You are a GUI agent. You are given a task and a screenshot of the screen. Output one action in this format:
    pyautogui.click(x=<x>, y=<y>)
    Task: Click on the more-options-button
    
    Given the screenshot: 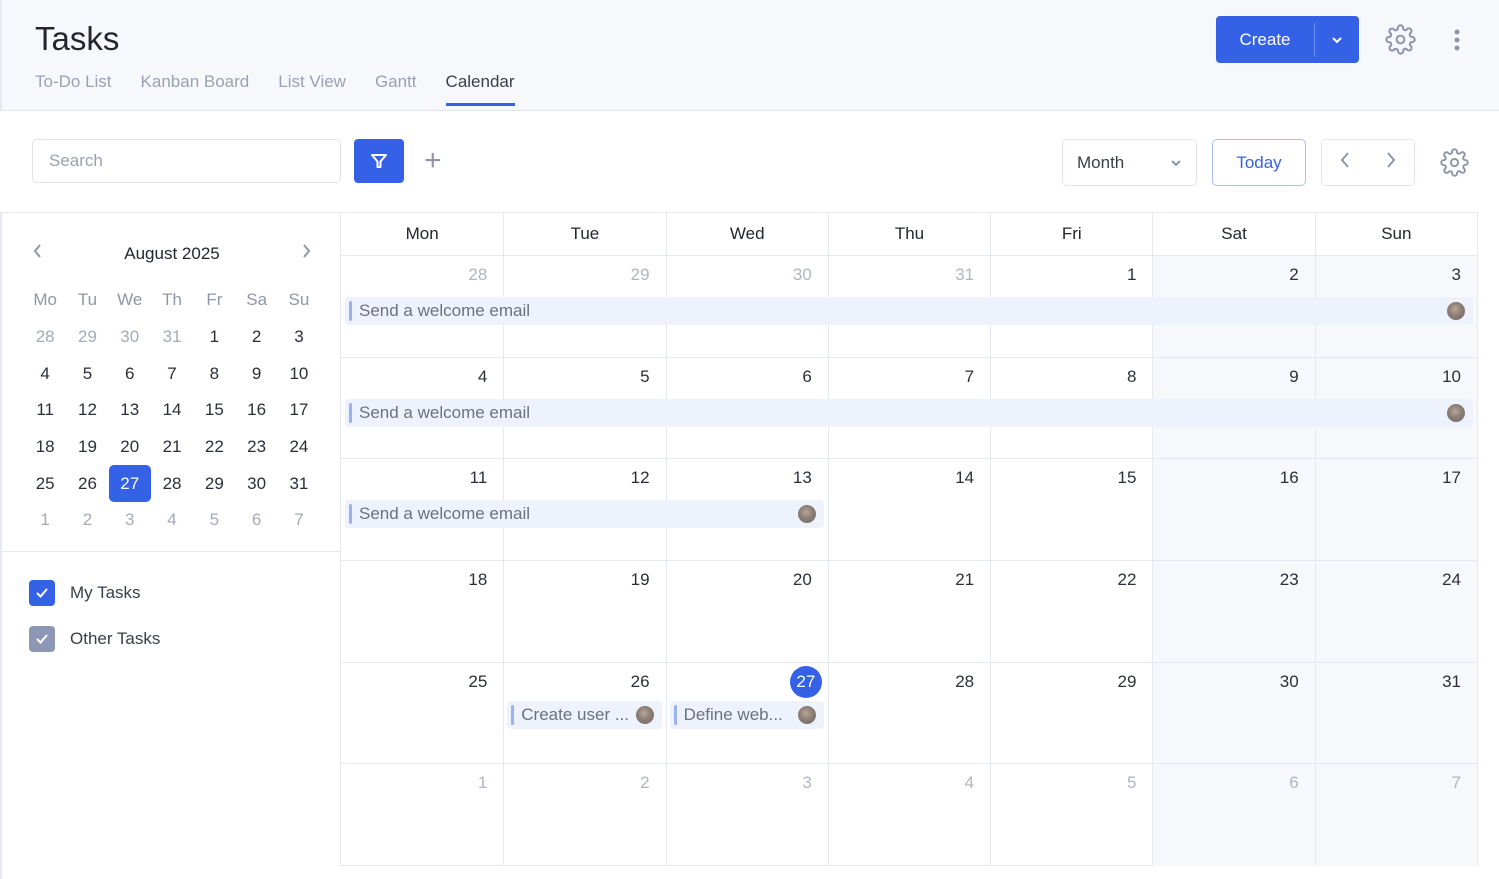 What is the action you would take?
    pyautogui.click(x=1457, y=42)
    